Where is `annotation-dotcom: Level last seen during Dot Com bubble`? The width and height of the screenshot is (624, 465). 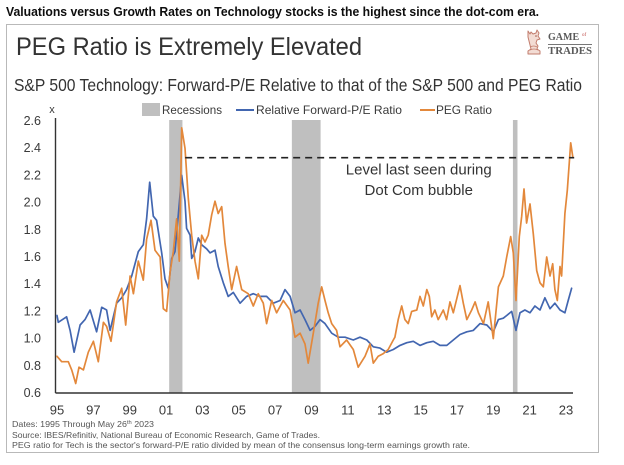 annotation-dotcom: Level last seen during Dot Com bubble is located at coordinates (419, 179).